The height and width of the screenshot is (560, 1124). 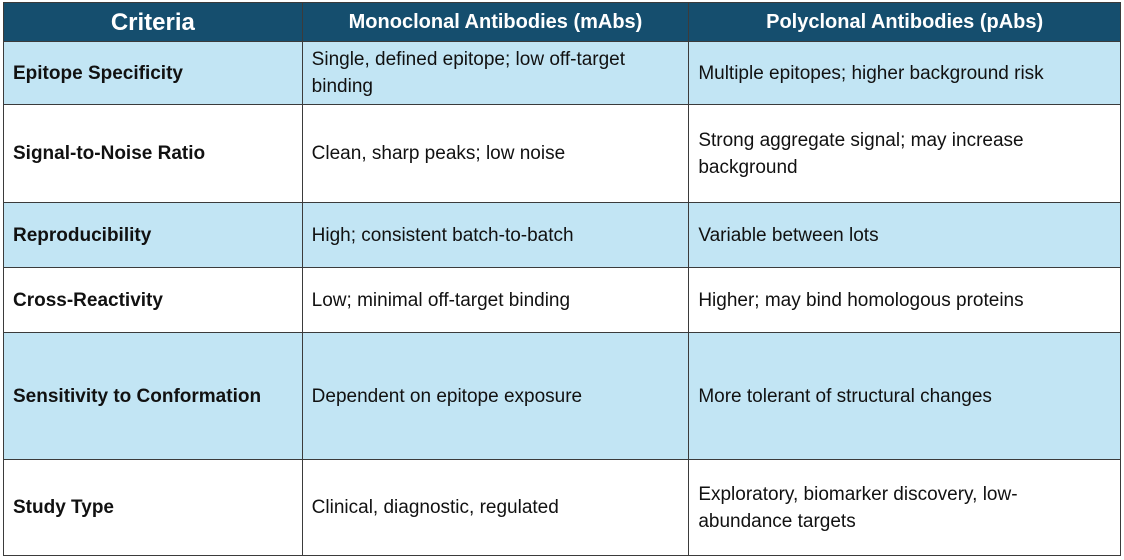 What do you see at coordinates (153, 396) in the screenshot?
I see `criteria-cell: Sensitivity to Conformation` at bounding box center [153, 396].